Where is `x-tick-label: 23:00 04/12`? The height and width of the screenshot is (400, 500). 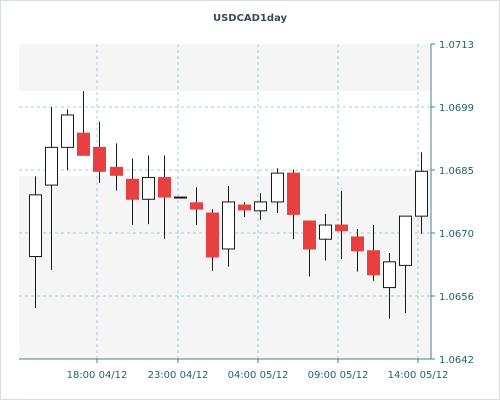 x-tick-label: 23:00 04/12 is located at coordinates (178, 375).